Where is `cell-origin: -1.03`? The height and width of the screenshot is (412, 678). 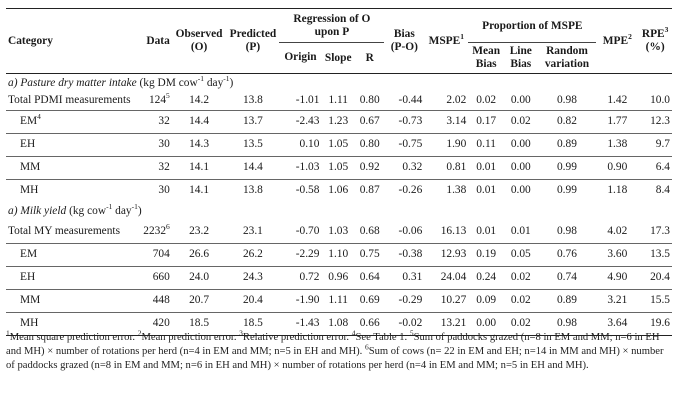 cell-origin: -1.03 is located at coordinates (300, 168).